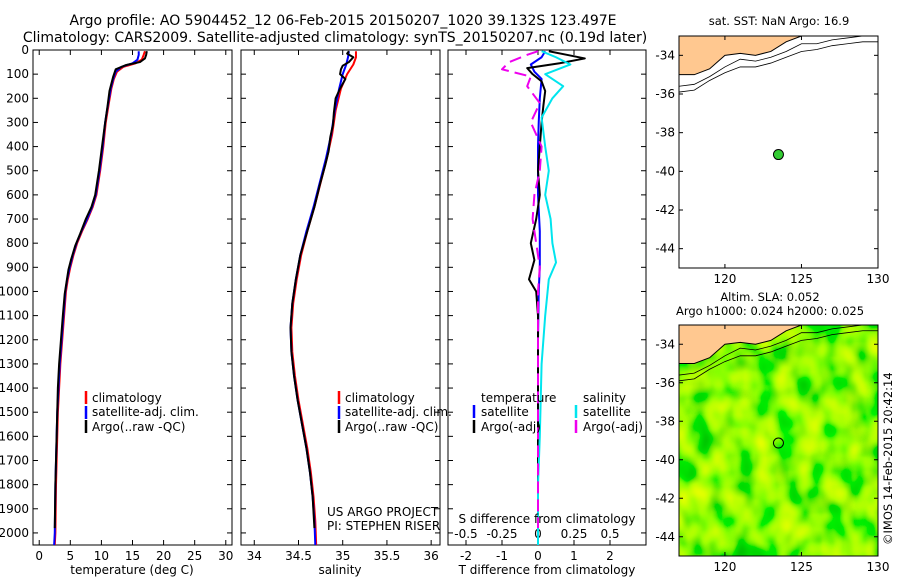 The height and width of the screenshot is (580, 900). I want to click on series-line-t-argo-adj-, so click(556, 289).